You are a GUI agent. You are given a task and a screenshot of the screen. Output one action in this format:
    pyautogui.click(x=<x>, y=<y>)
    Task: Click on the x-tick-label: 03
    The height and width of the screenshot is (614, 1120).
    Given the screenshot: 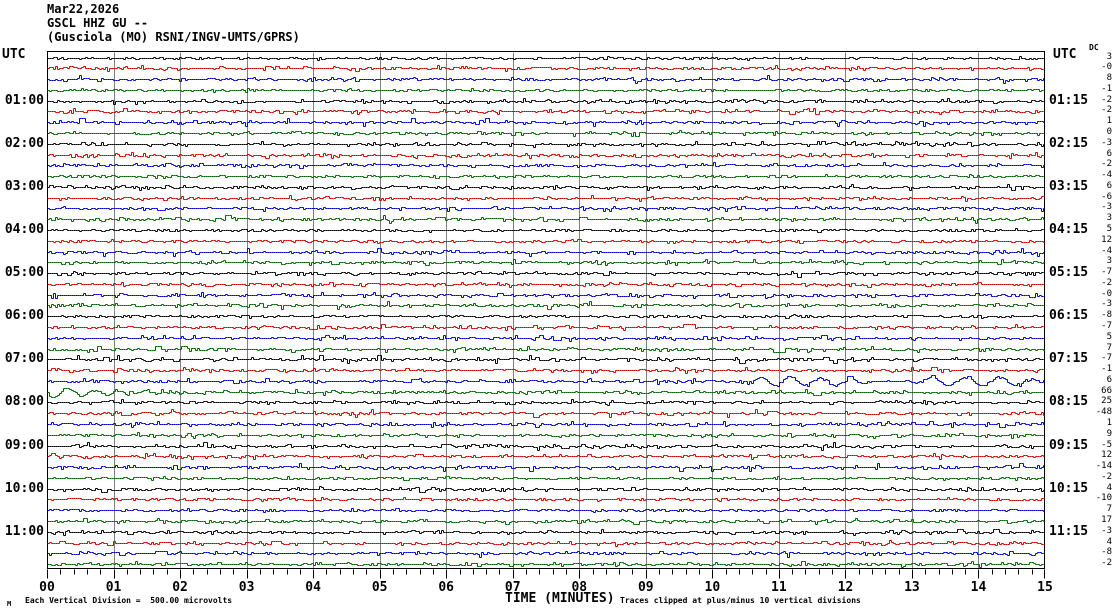 What is the action you would take?
    pyautogui.click(x=246, y=587)
    